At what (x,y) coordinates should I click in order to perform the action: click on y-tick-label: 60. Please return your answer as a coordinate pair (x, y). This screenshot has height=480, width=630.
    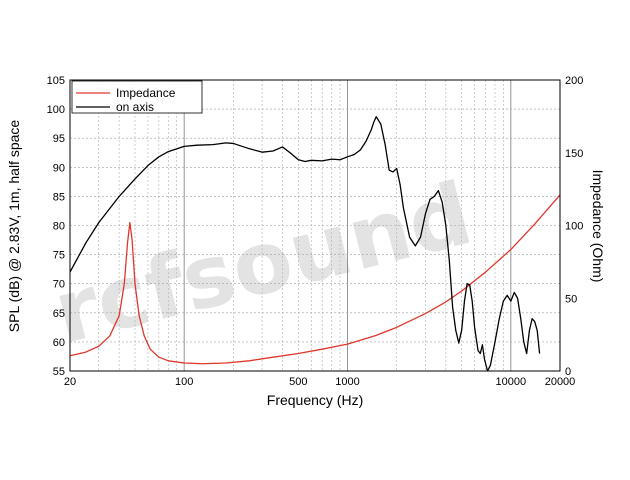
    Looking at the image, I should click on (59, 343).